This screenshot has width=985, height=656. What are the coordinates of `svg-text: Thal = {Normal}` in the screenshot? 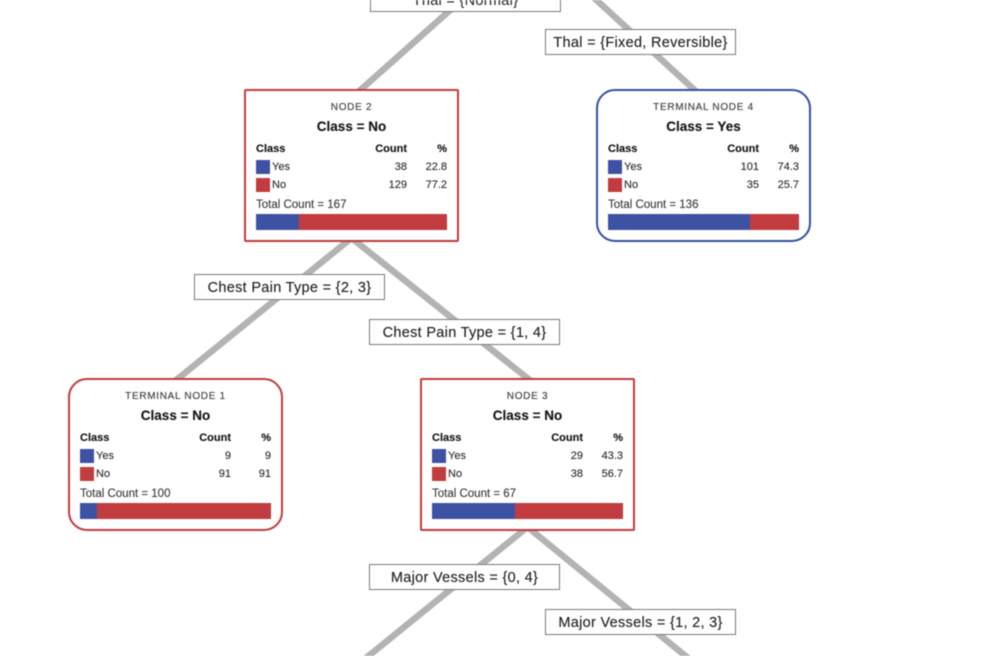 It's located at (466, 4).